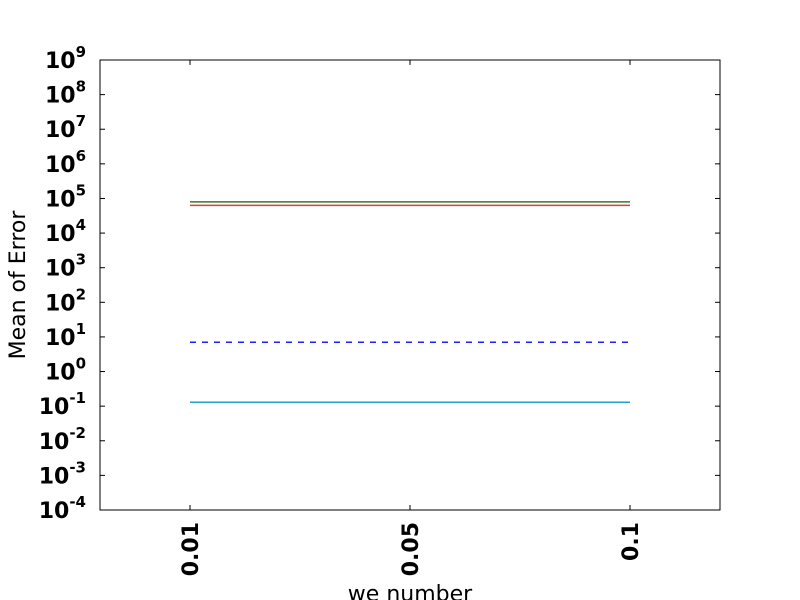 This screenshot has height=600, width=800. What do you see at coordinates (65, 370) in the screenshot?
I see `y-tick-label: 10⁰` at bounding box center [65, 370].